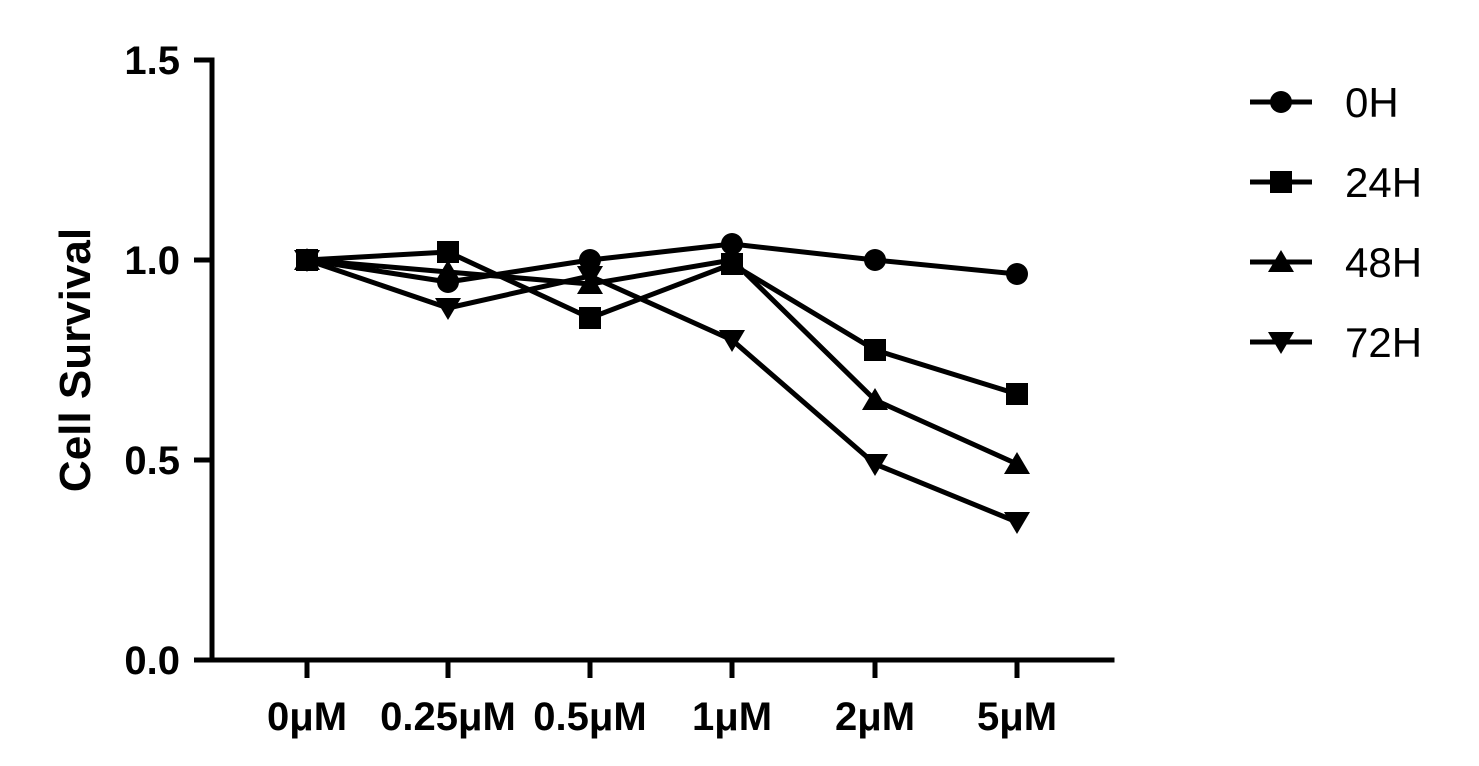 The width and height of the screenshot is (1479, 766). What do you see at coordinates (168, 361) in the screenshot?
I see `y-ticks: 0.0 0.5 1.0 1.5` at bounding box center [168, 361].